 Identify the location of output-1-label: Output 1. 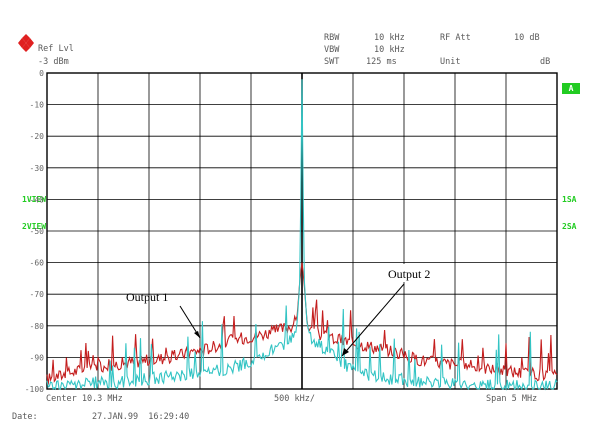
(147, 297).